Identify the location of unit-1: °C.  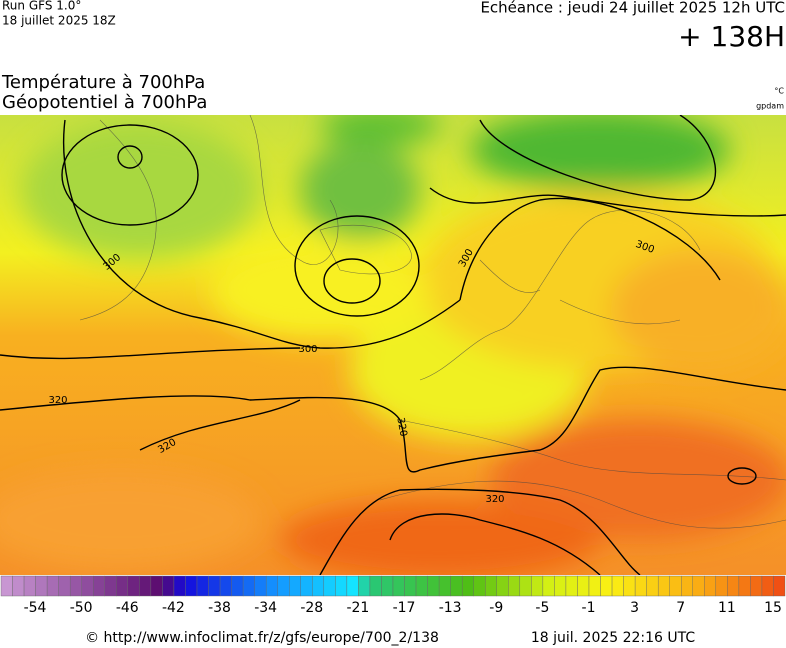
(779, 91).